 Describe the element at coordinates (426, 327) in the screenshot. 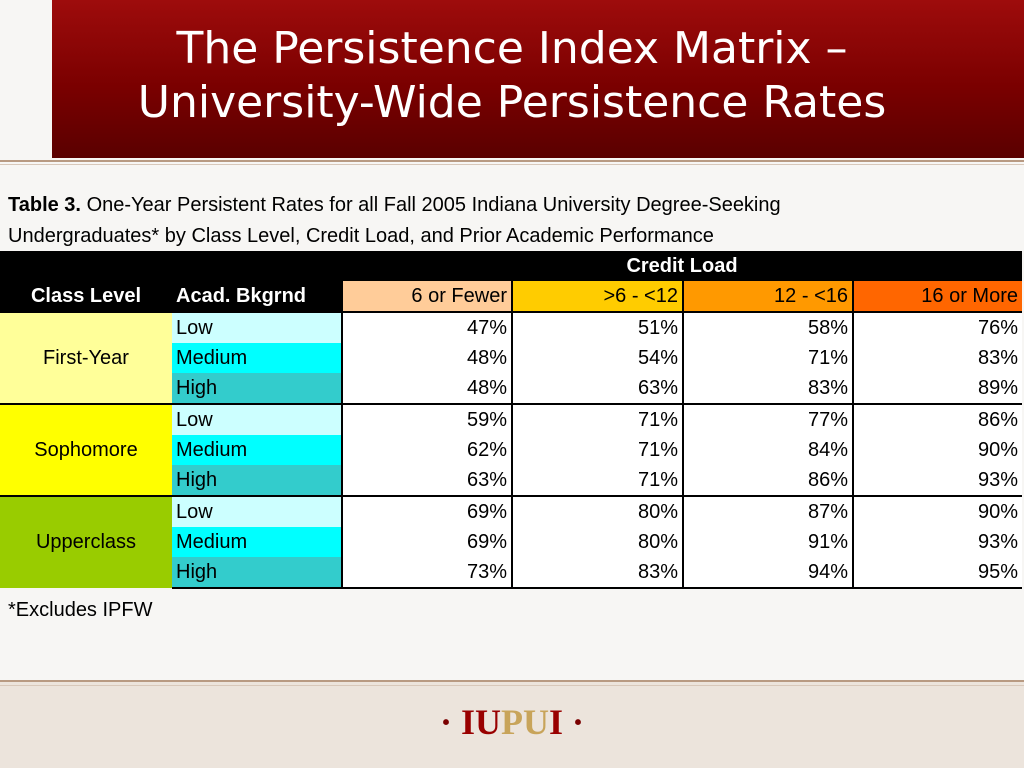

I see `rate-cell: 47%` at that location.